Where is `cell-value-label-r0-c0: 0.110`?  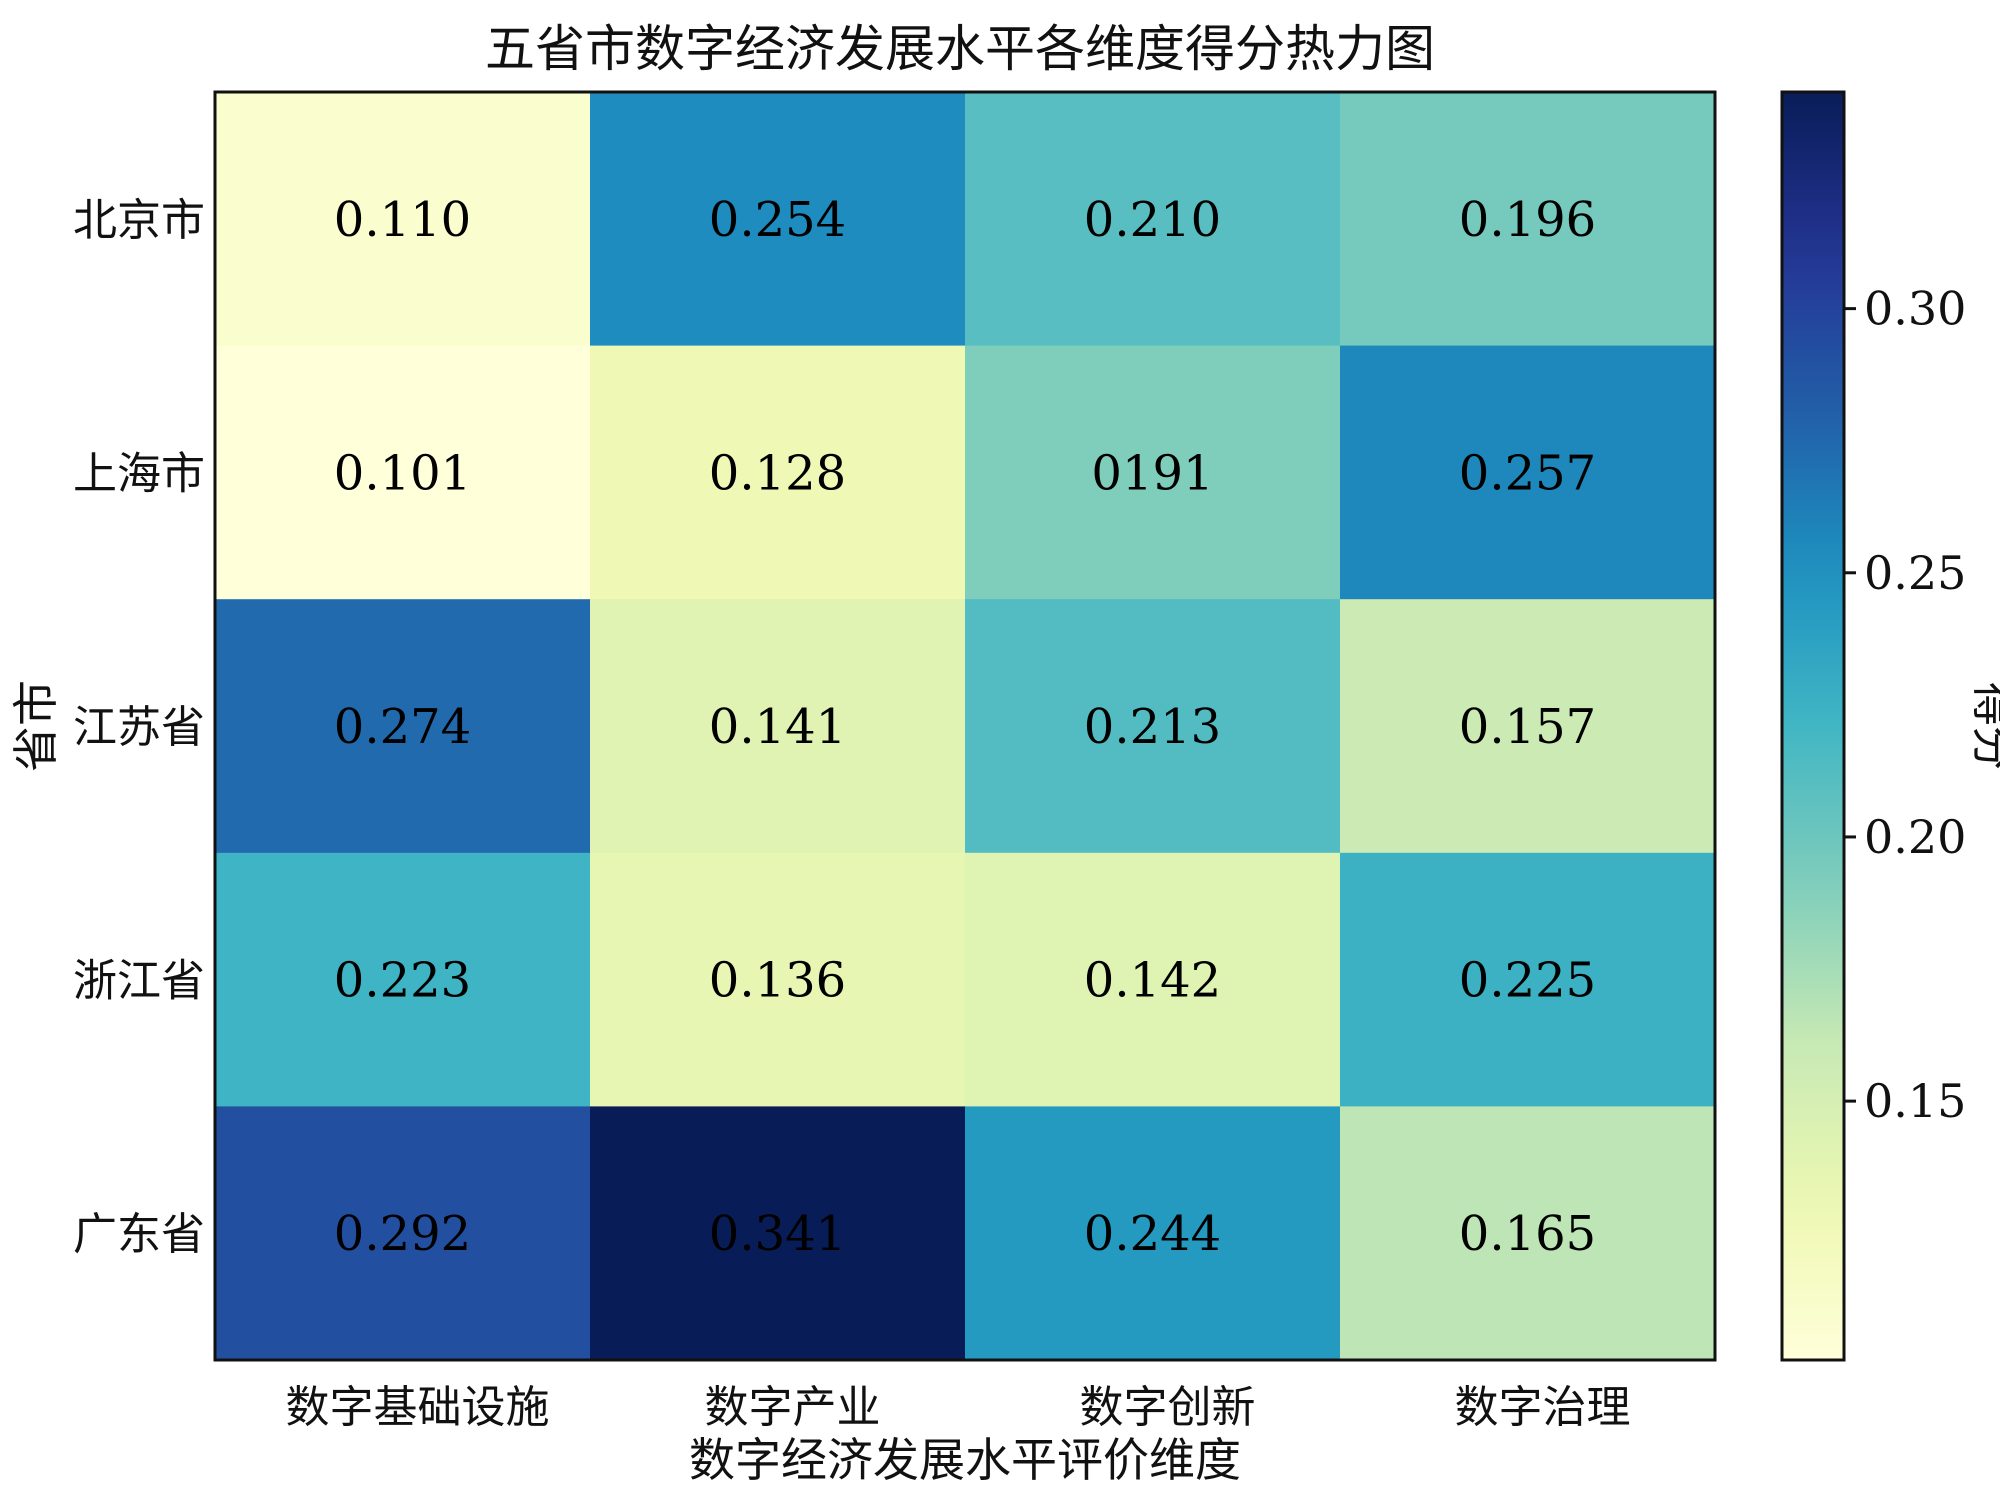 cell-value-label-r0-c0: 0.110 is located at coordinates (402, 220).